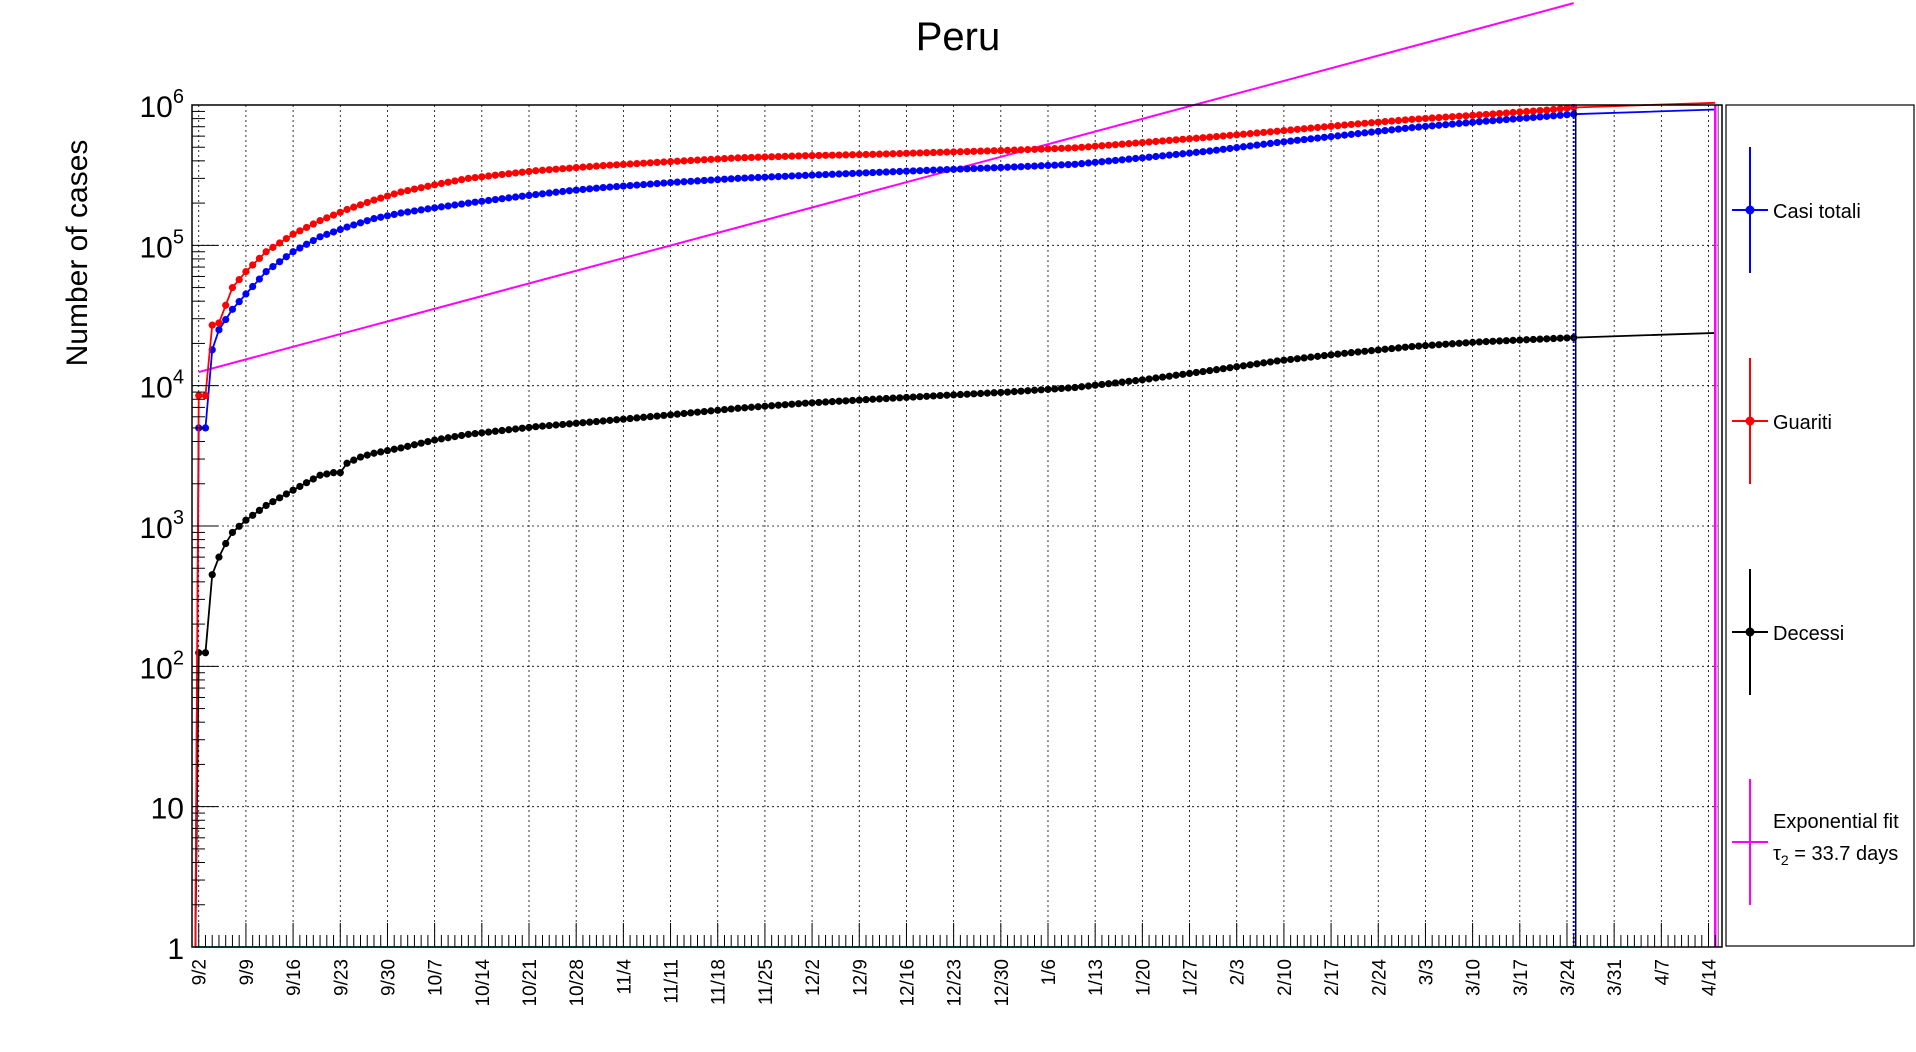 This screenshot has width=1916, height=1052. I want to click on x-tick-label: 4/14, so click(1710, 977).